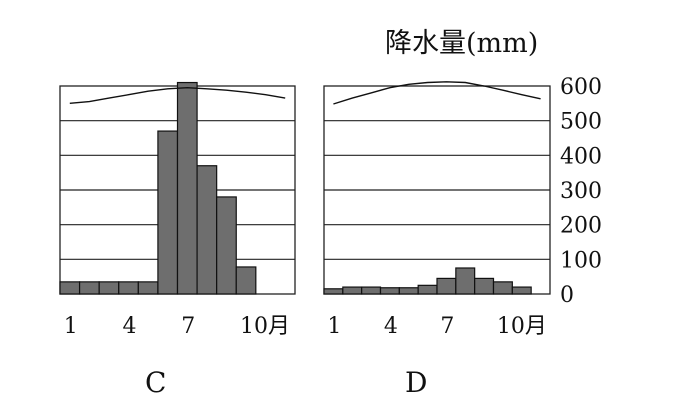  Describe the element at coordinates (581, 191) in the screenshot. I see `y-tick-label: 300` at that location.